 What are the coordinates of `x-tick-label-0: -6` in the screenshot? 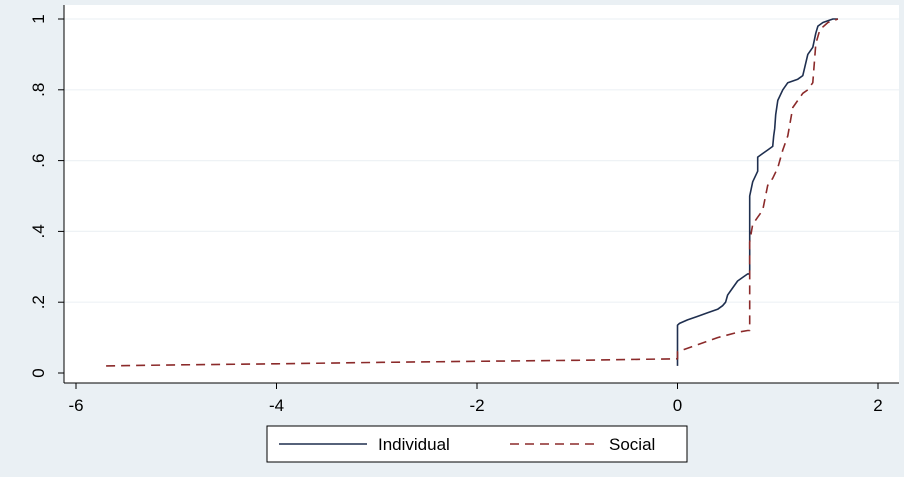 It's located at (75, 405).